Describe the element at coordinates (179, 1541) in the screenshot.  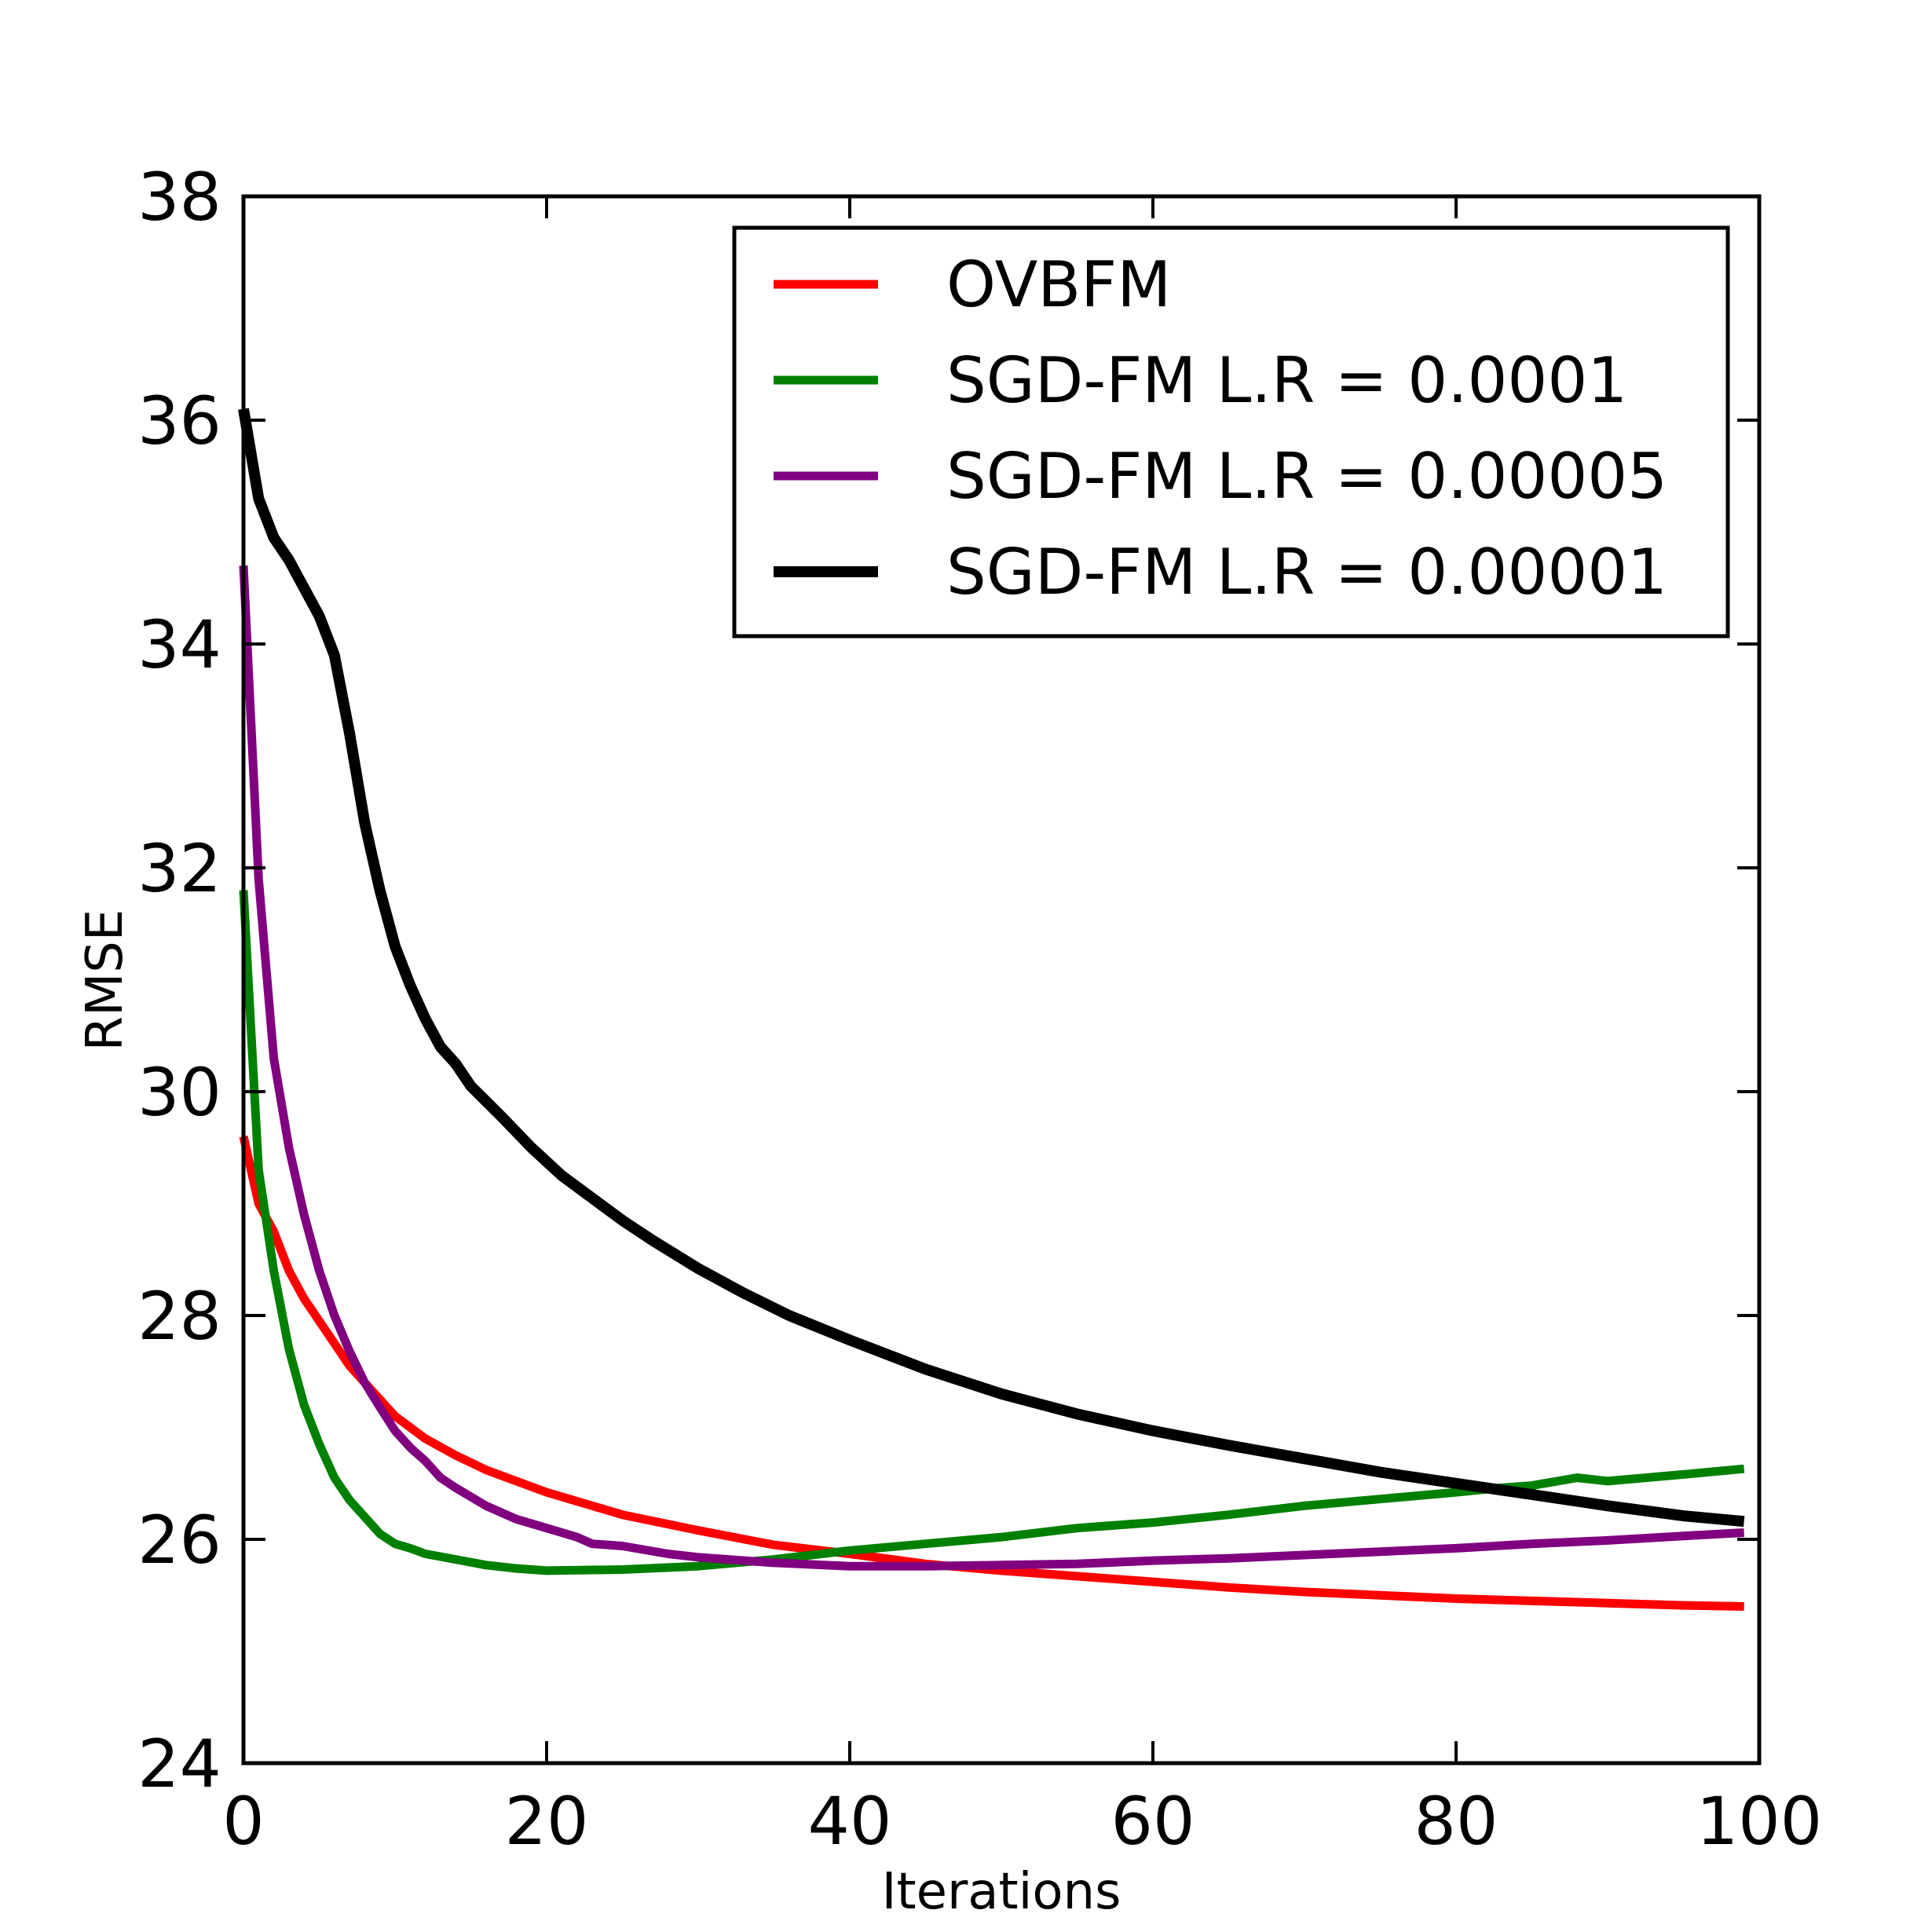
I see `y-tick-label: 26` at that location.